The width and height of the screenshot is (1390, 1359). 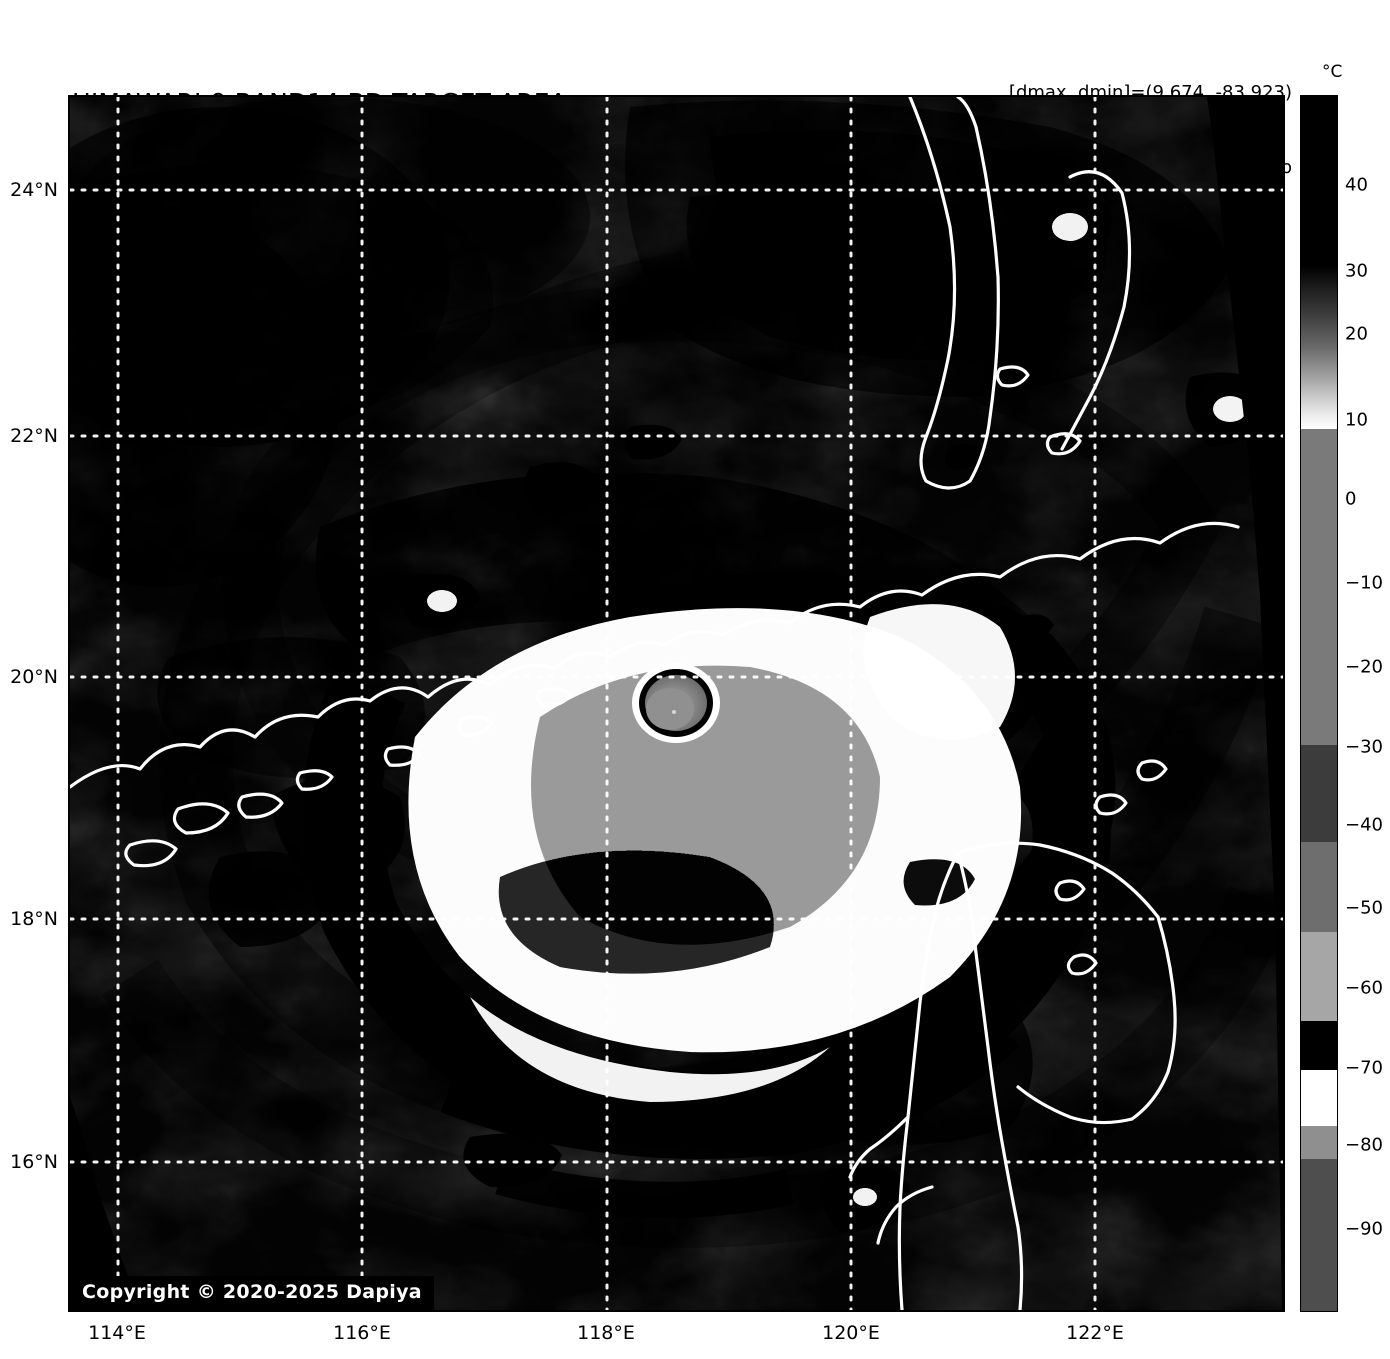 What do you see at coordinates (1356, 334) in the screenshot?
I see `colorbar-tick-label: 20` at bounding box center [1356, 334].